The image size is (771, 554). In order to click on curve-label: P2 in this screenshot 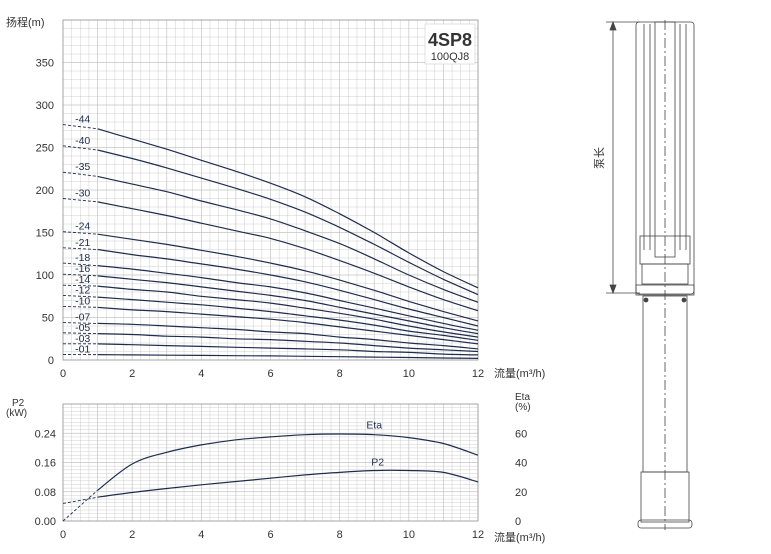, I will do `click(377, 463)`.